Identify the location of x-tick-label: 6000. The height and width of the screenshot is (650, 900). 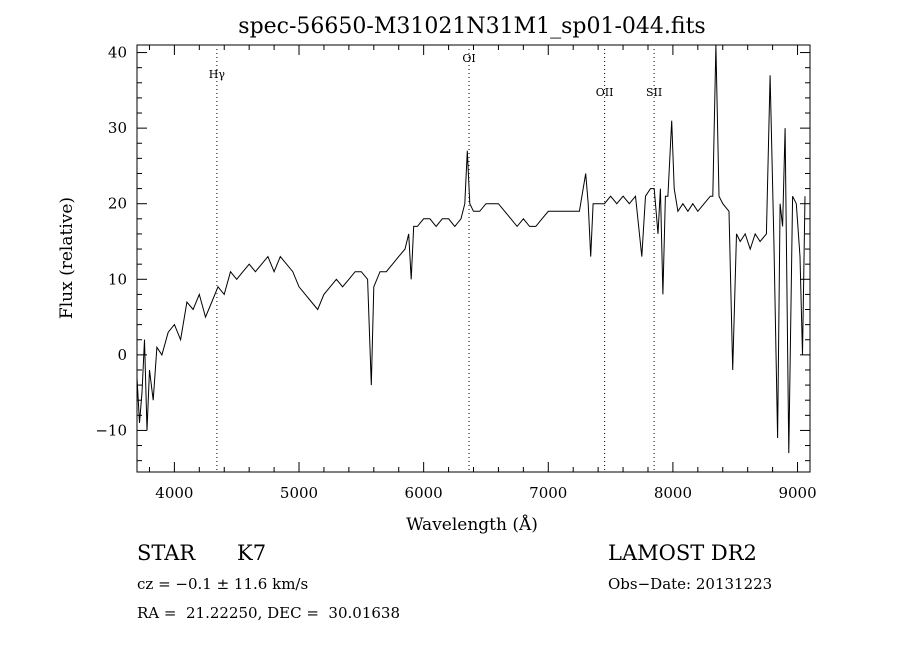
(424, 493).